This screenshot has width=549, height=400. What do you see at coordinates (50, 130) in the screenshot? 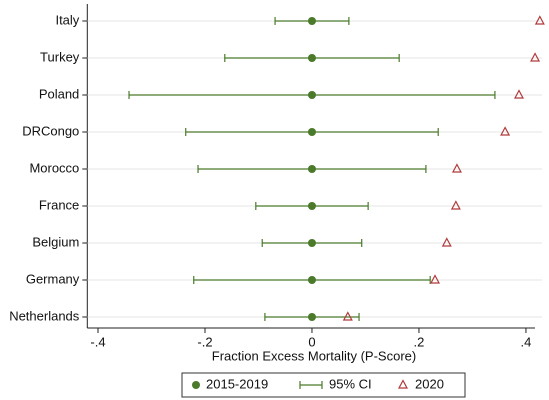
I see `y-tick-label: DRCongo` at bounding box center [50, 130].